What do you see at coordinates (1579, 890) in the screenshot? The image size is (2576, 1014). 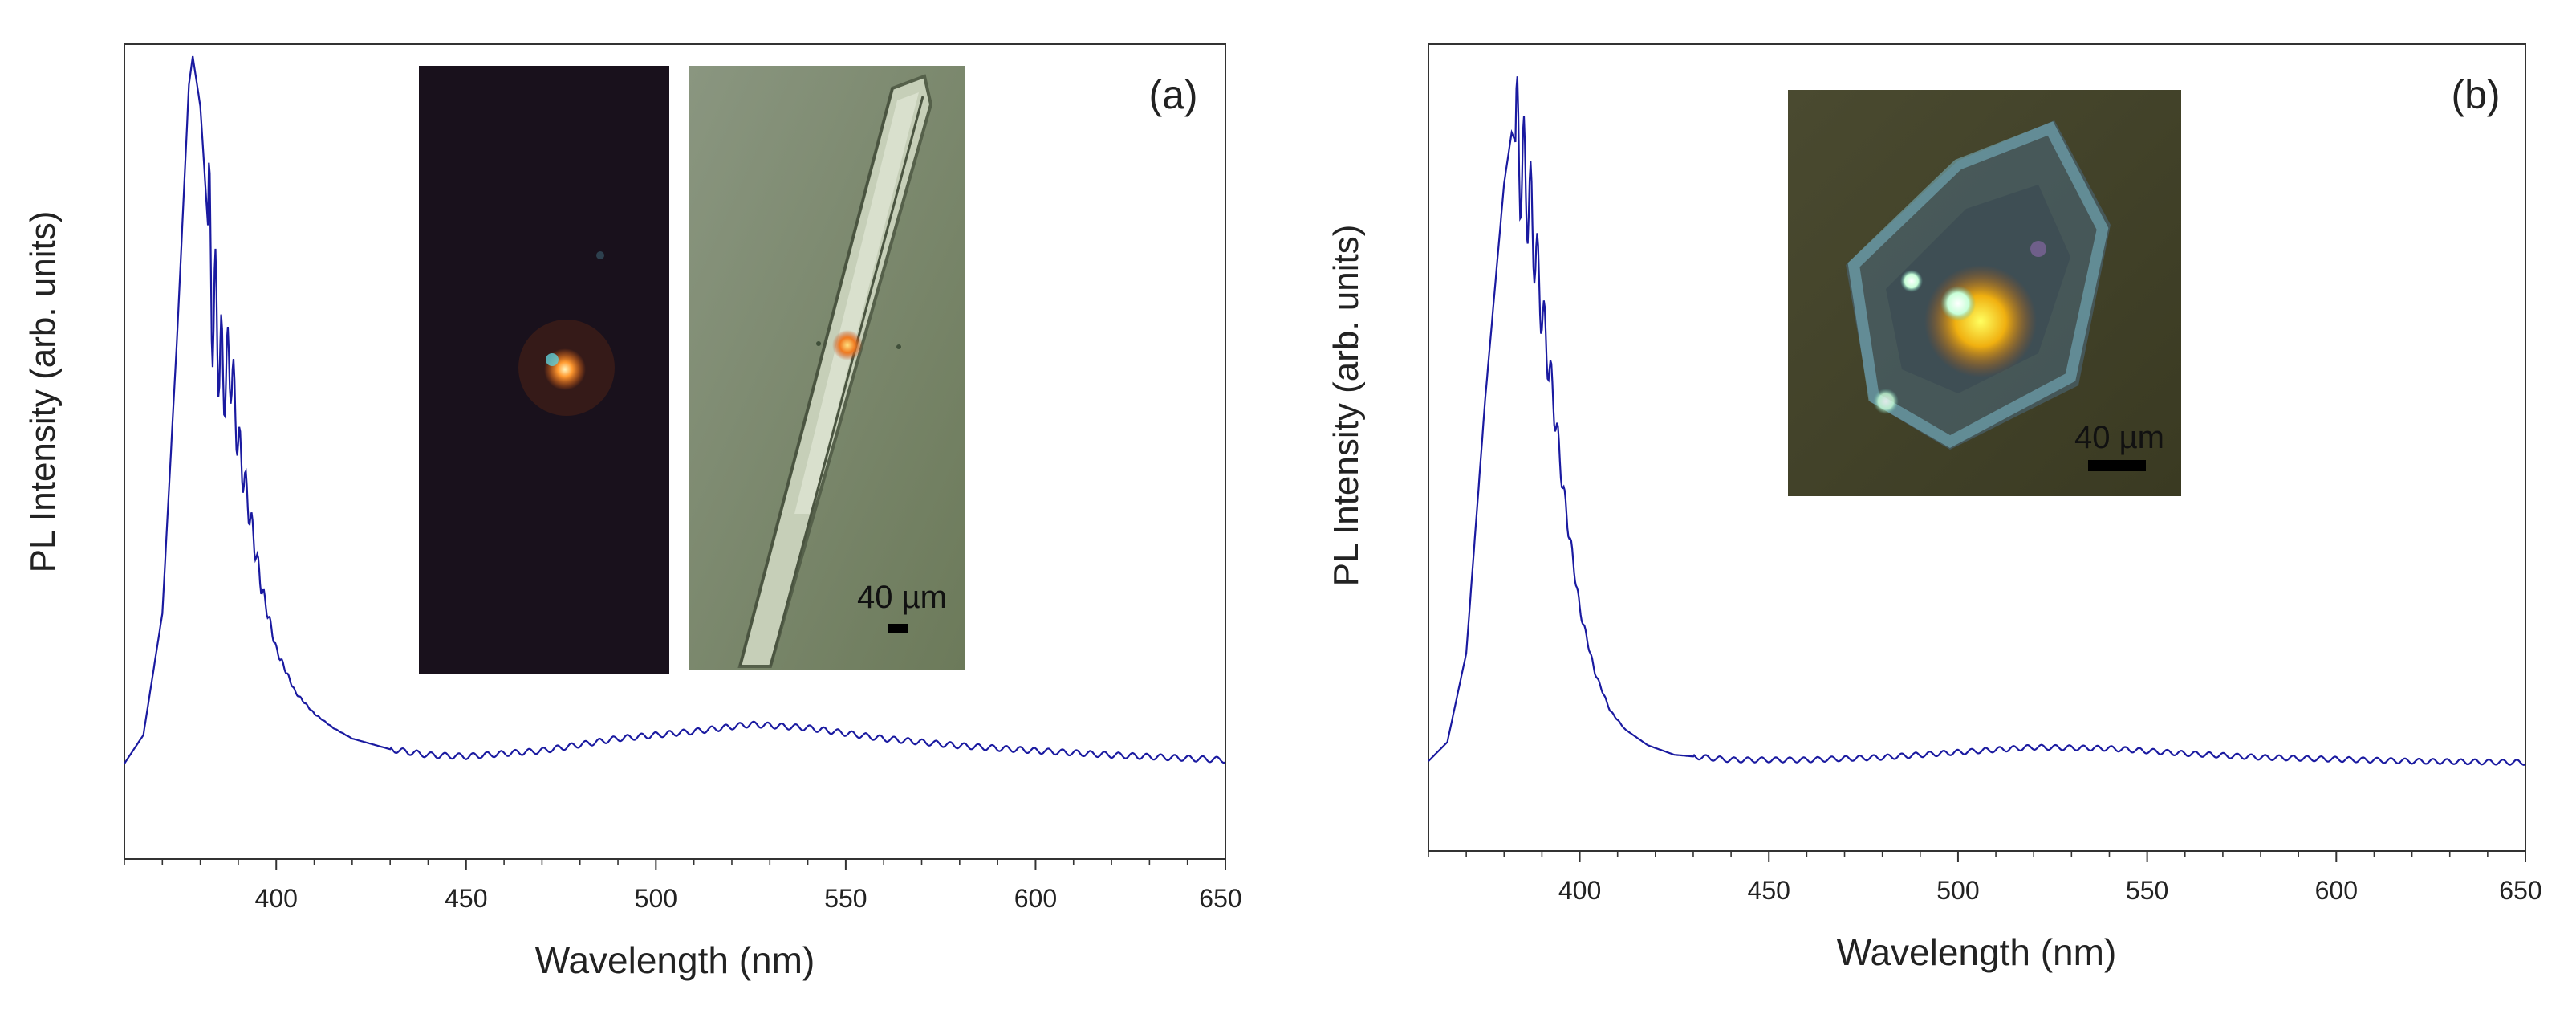 I see `panel-b-x-tick-label-400: 400` at bounding box center [1579, 890].